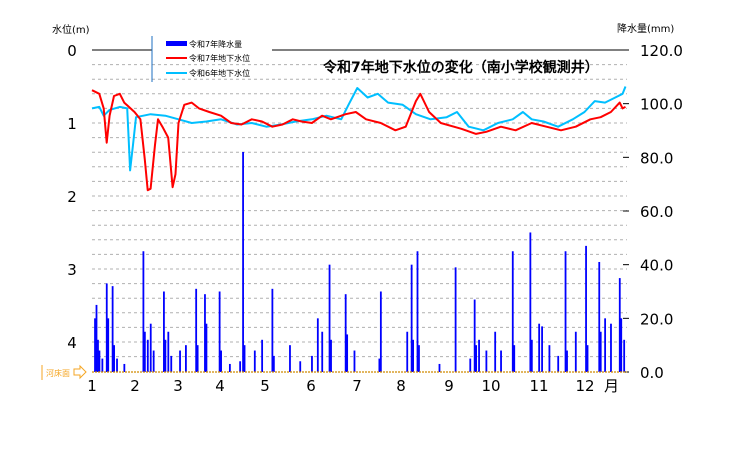 The image size is (735, 455). What do you see at coordinates (311, 386) in the screenshot?
I see `x-tick: 6` at bounding box center [311, 386].